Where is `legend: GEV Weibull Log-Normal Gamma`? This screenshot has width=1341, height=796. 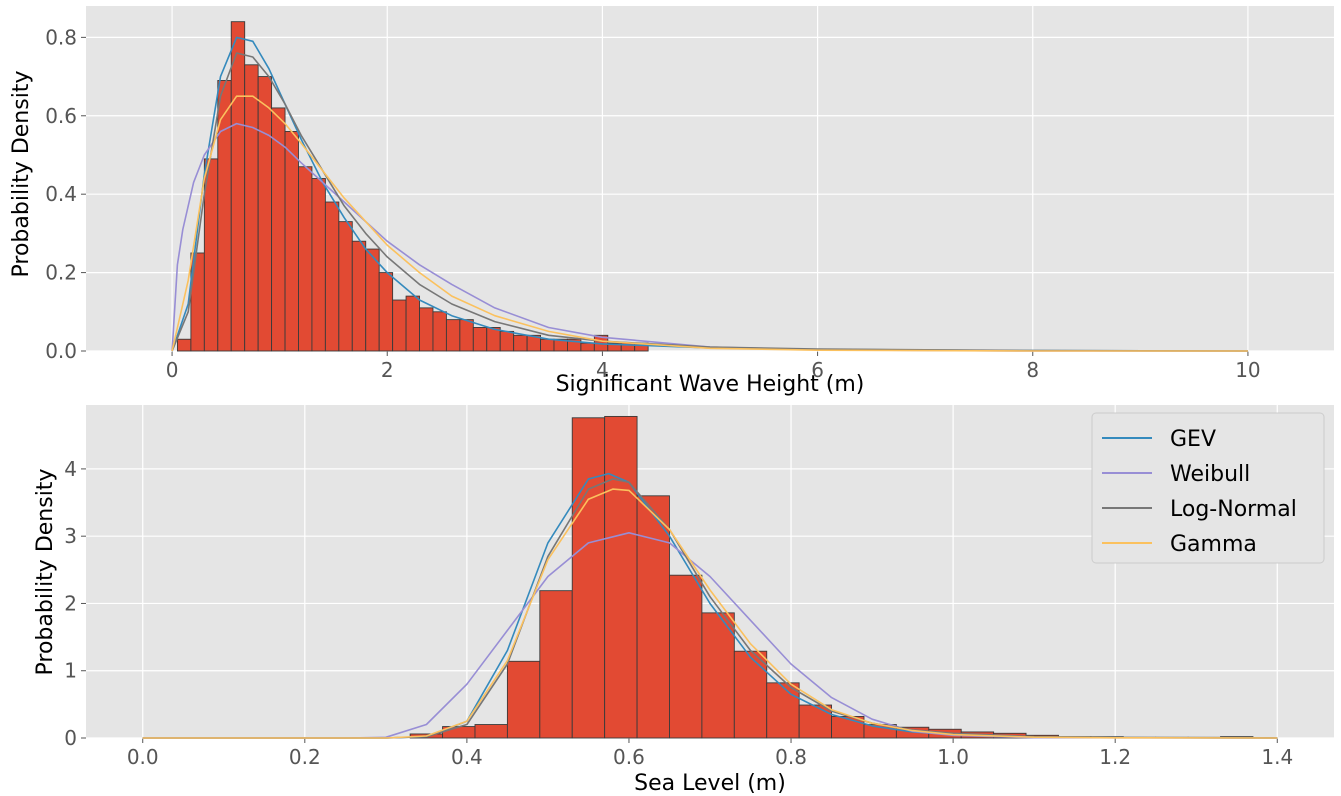
legend: GEV Weibull Log-Normal Gamma is located at coordinates (1208, 488).